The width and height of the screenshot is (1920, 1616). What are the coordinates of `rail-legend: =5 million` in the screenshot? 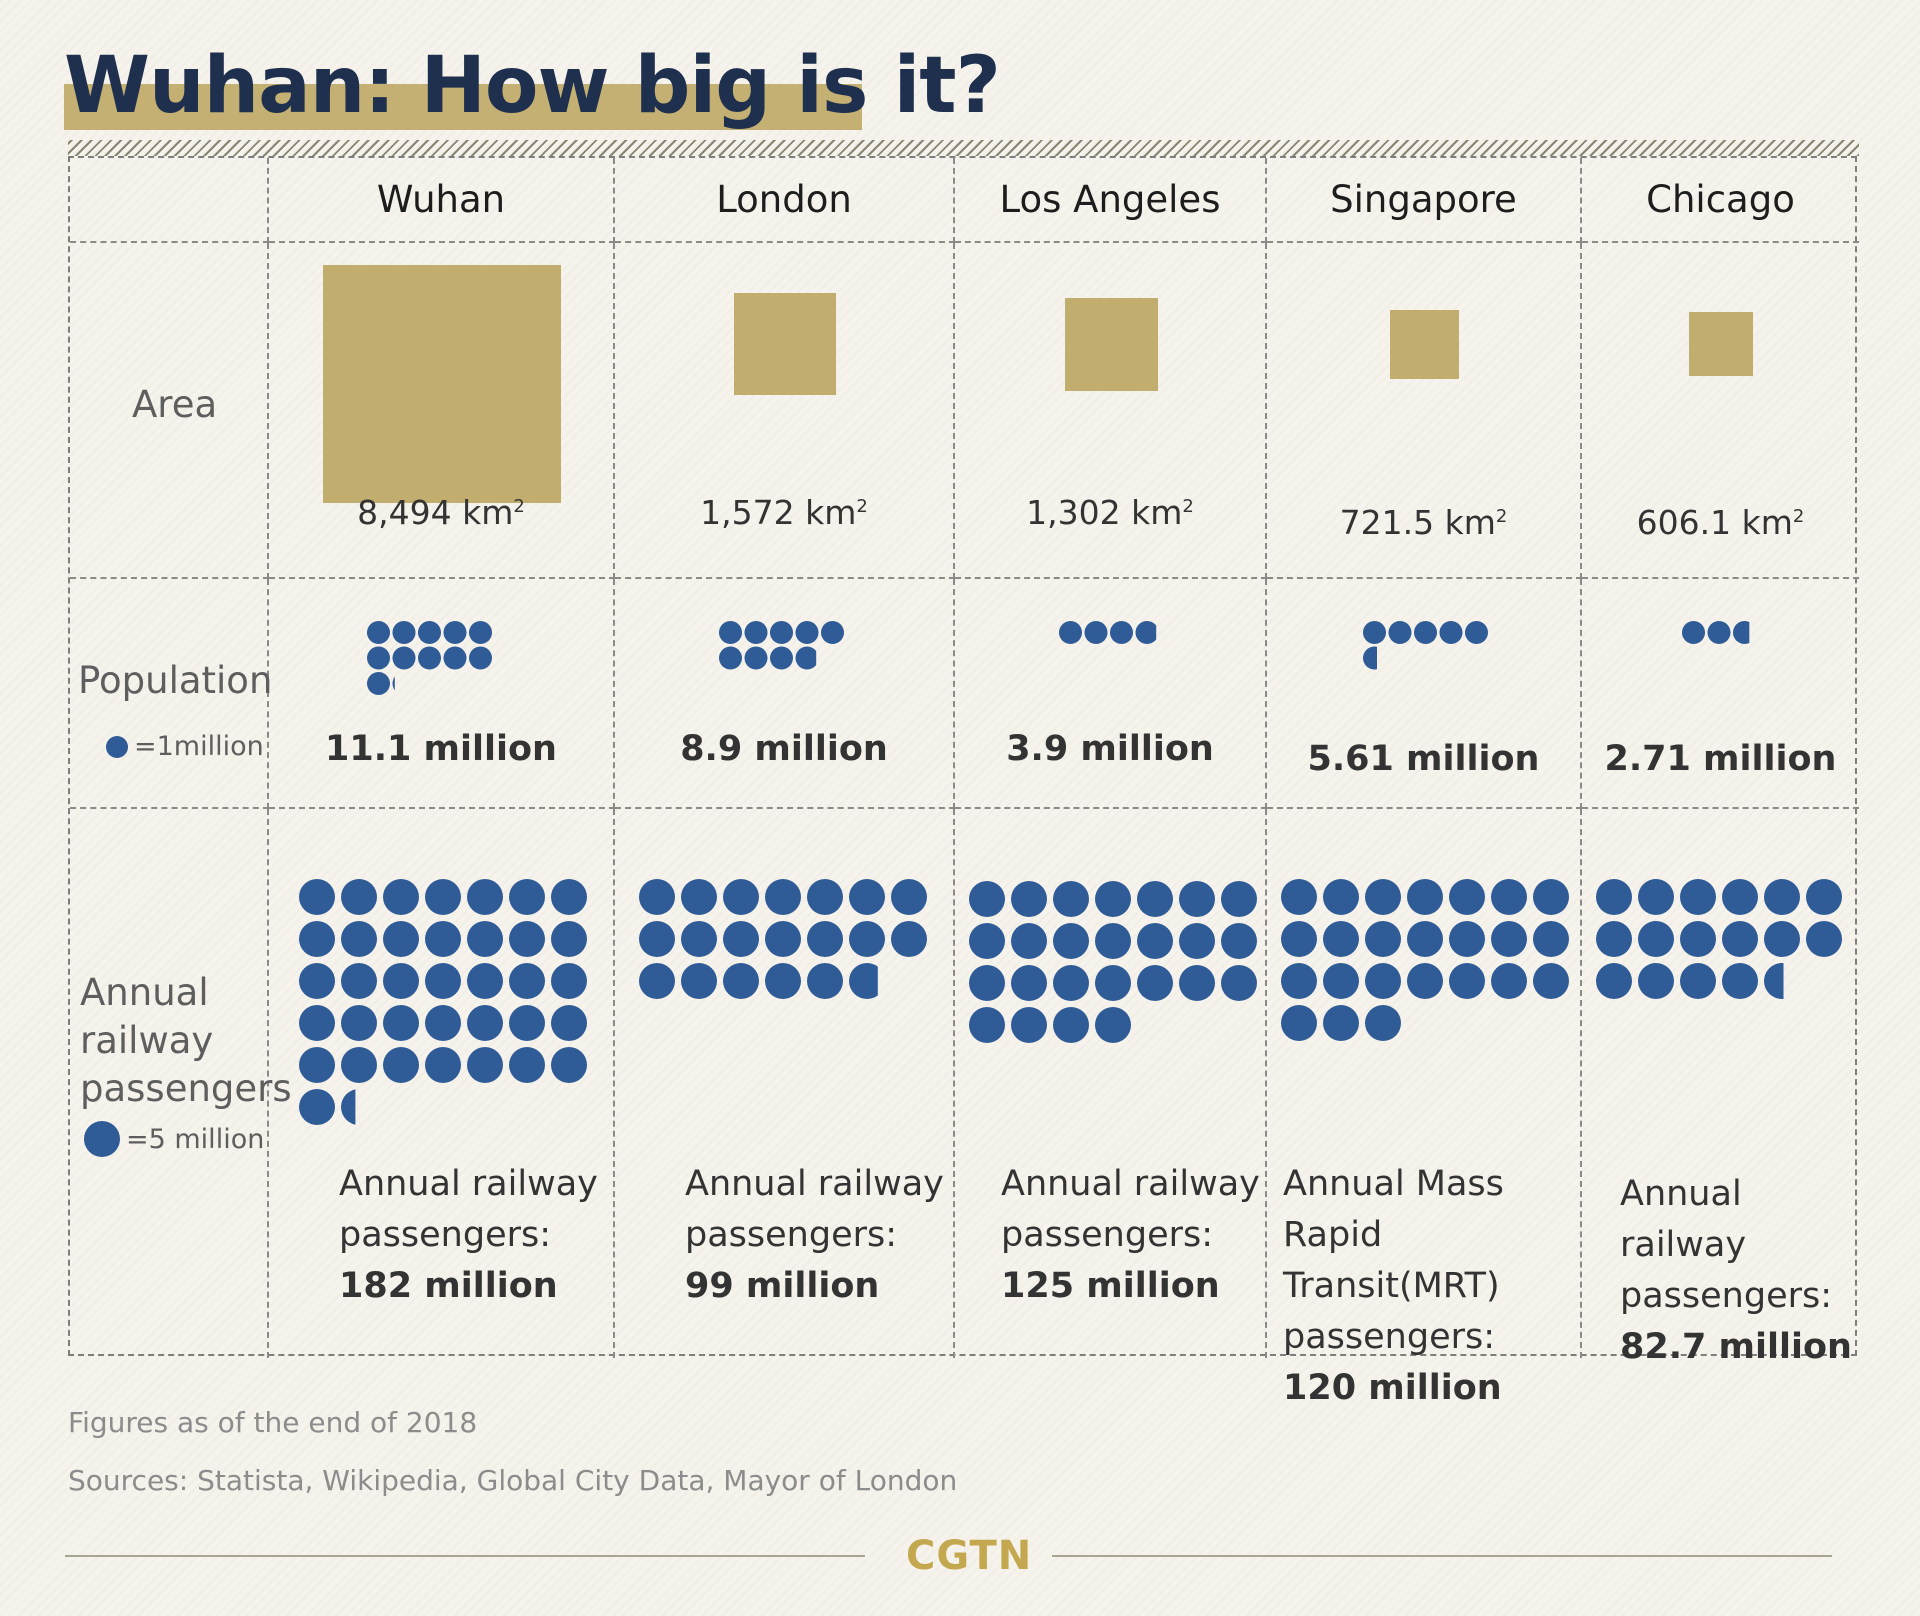 It's located at (174, 1139).